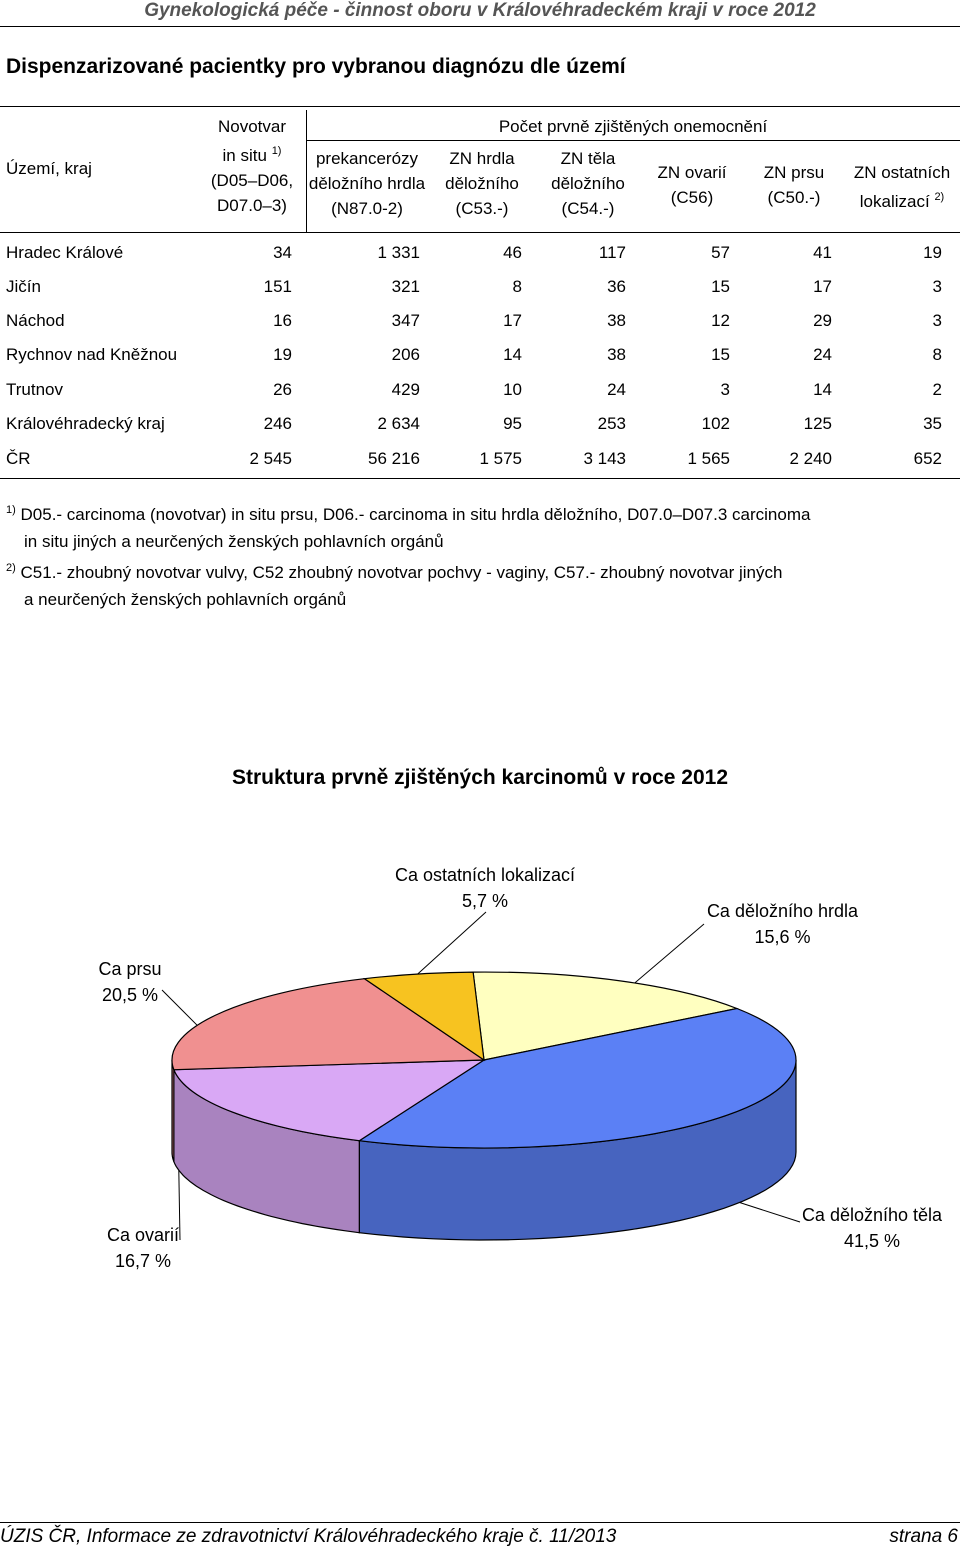  What do you see at coordinates (604, 458) in the screenshot?
I see `cell: 3 143` at bounding box center [604, 458].